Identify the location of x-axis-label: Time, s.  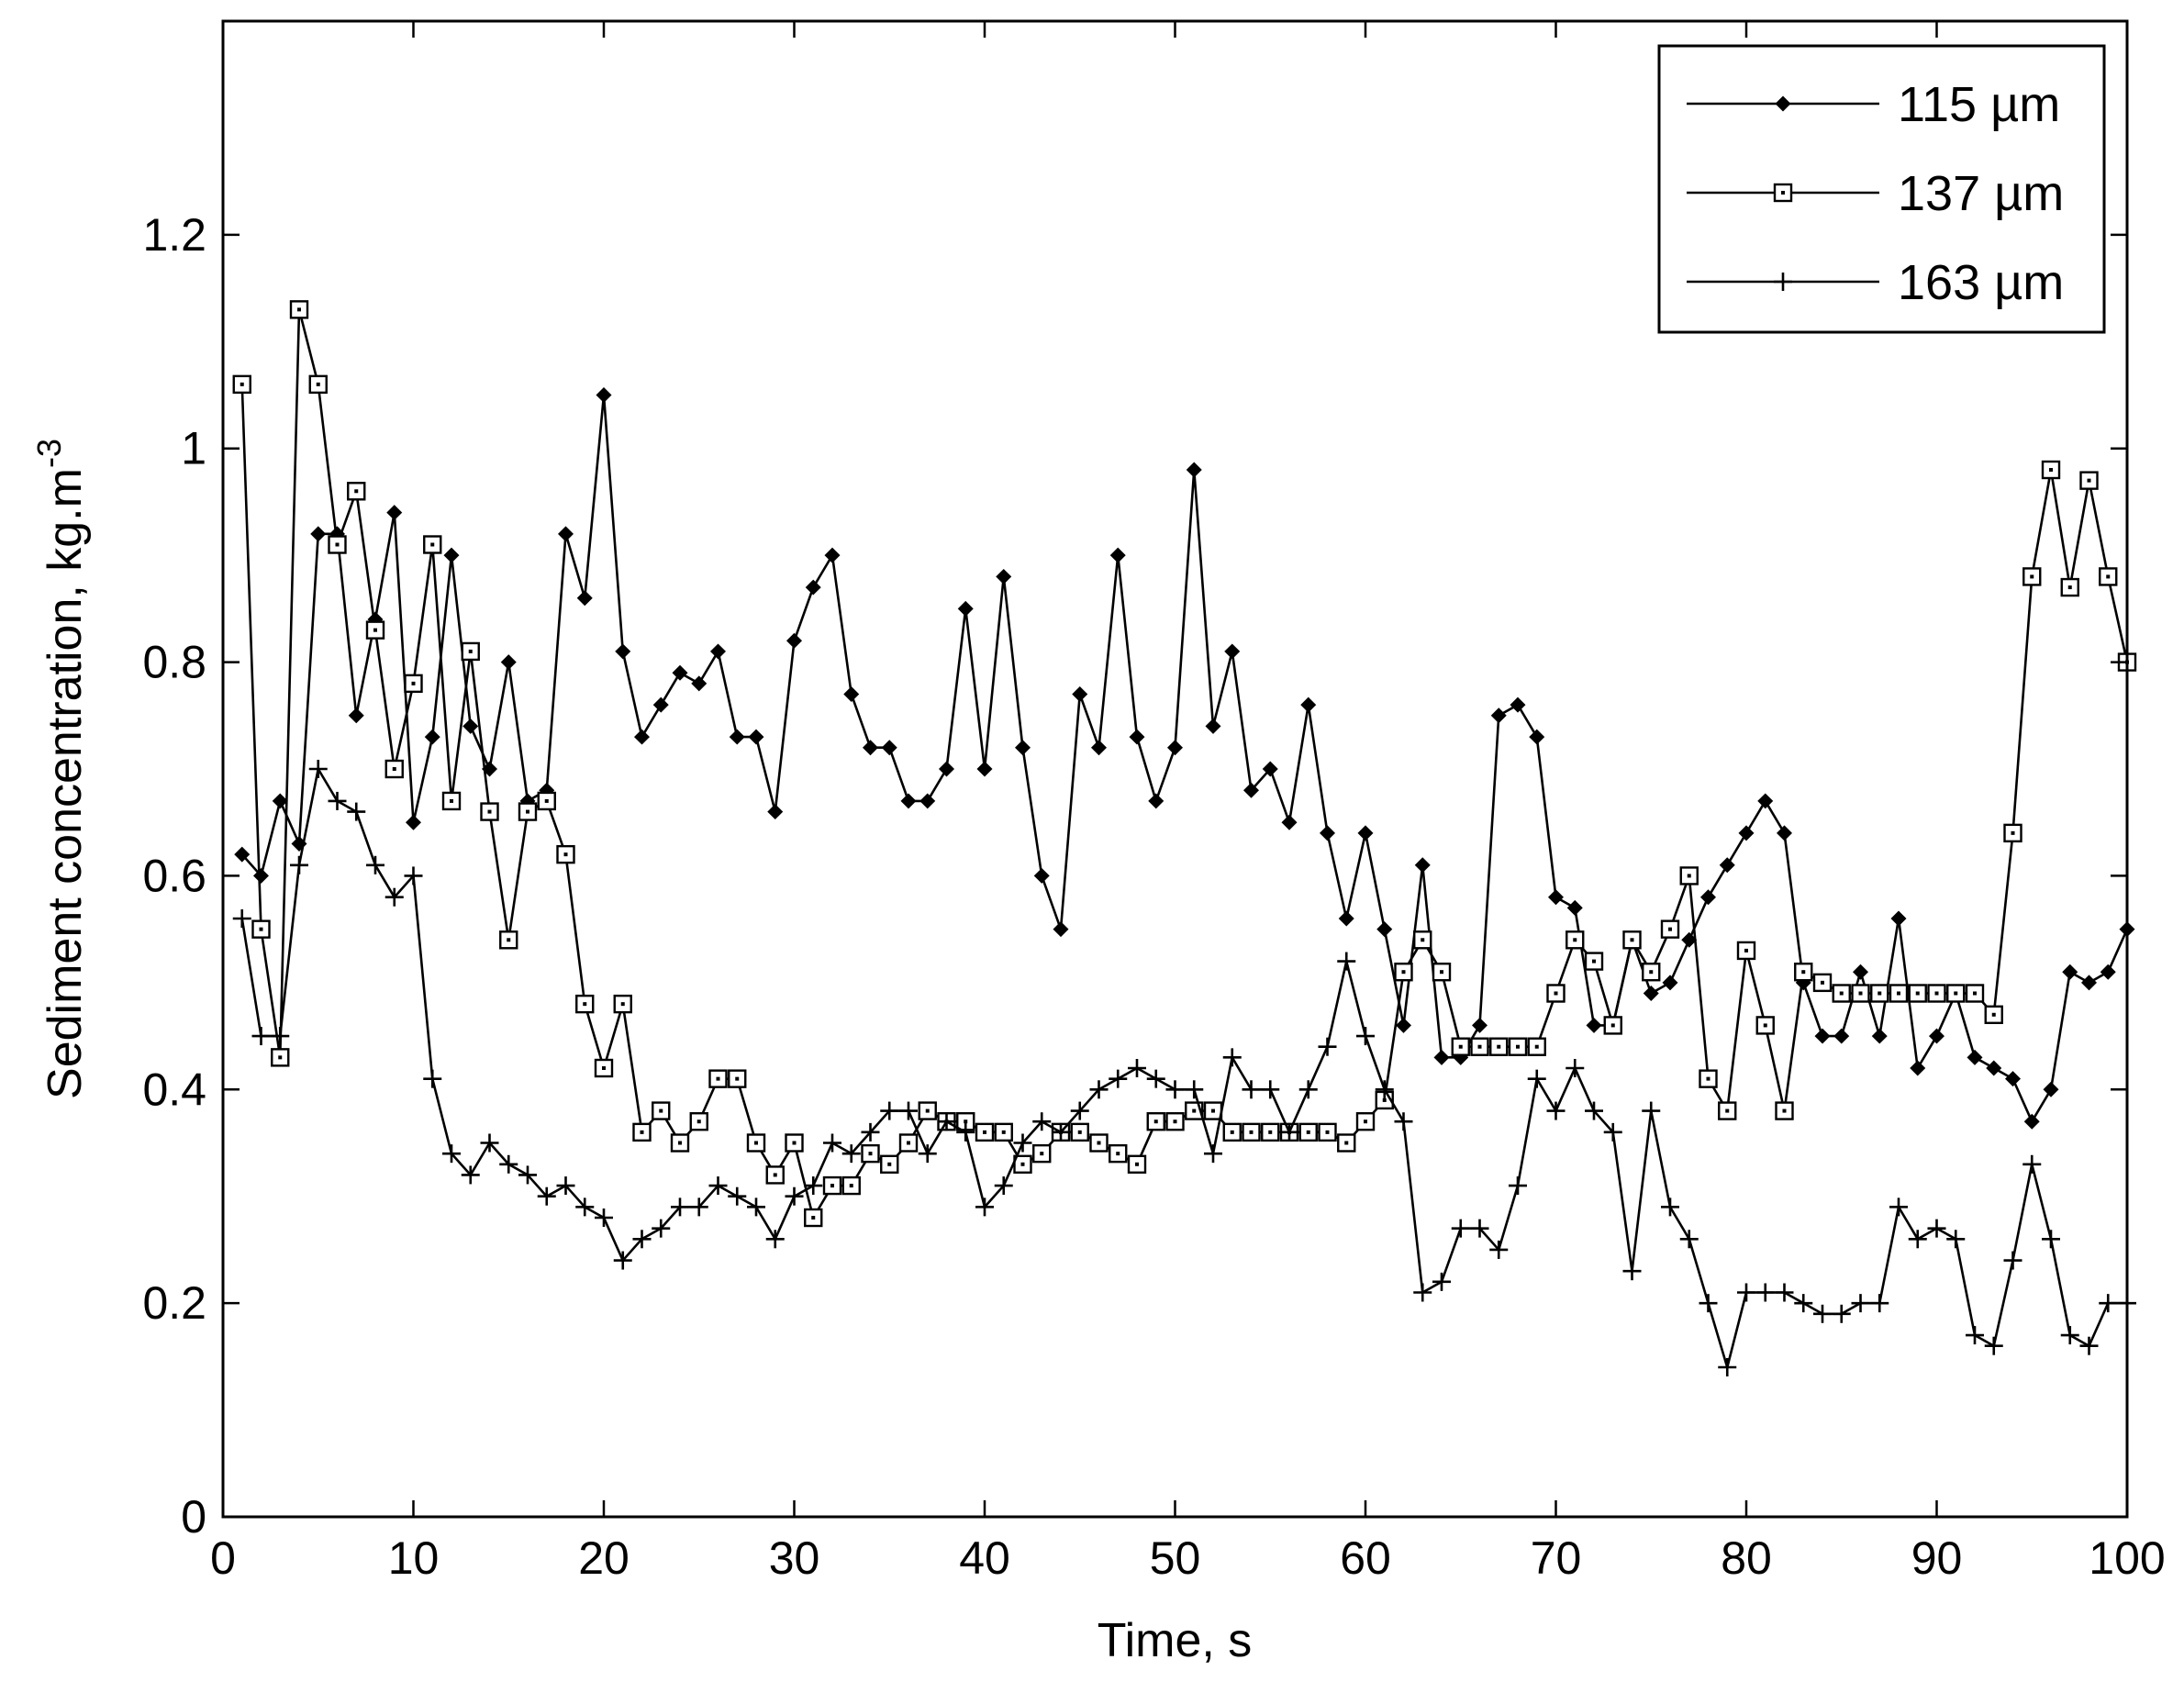
(1175, 1640).